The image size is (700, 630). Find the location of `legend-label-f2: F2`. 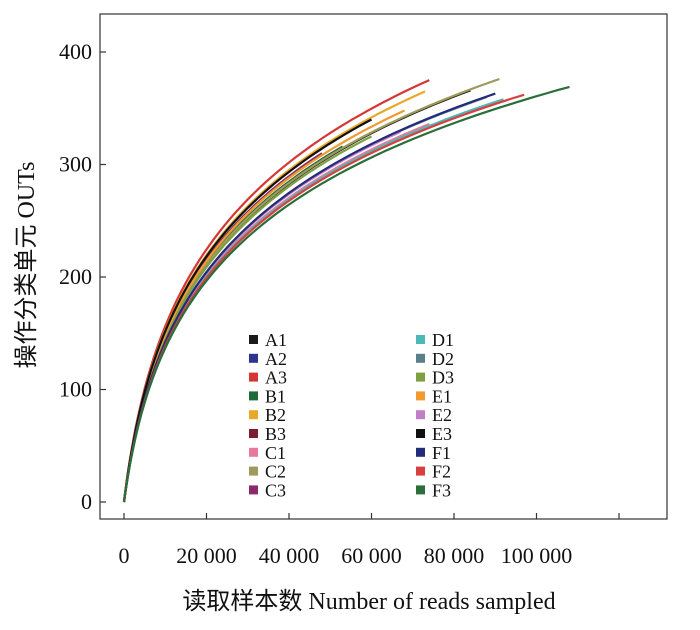

legend-label-f2: F2 is located at coordinates (441, 472).